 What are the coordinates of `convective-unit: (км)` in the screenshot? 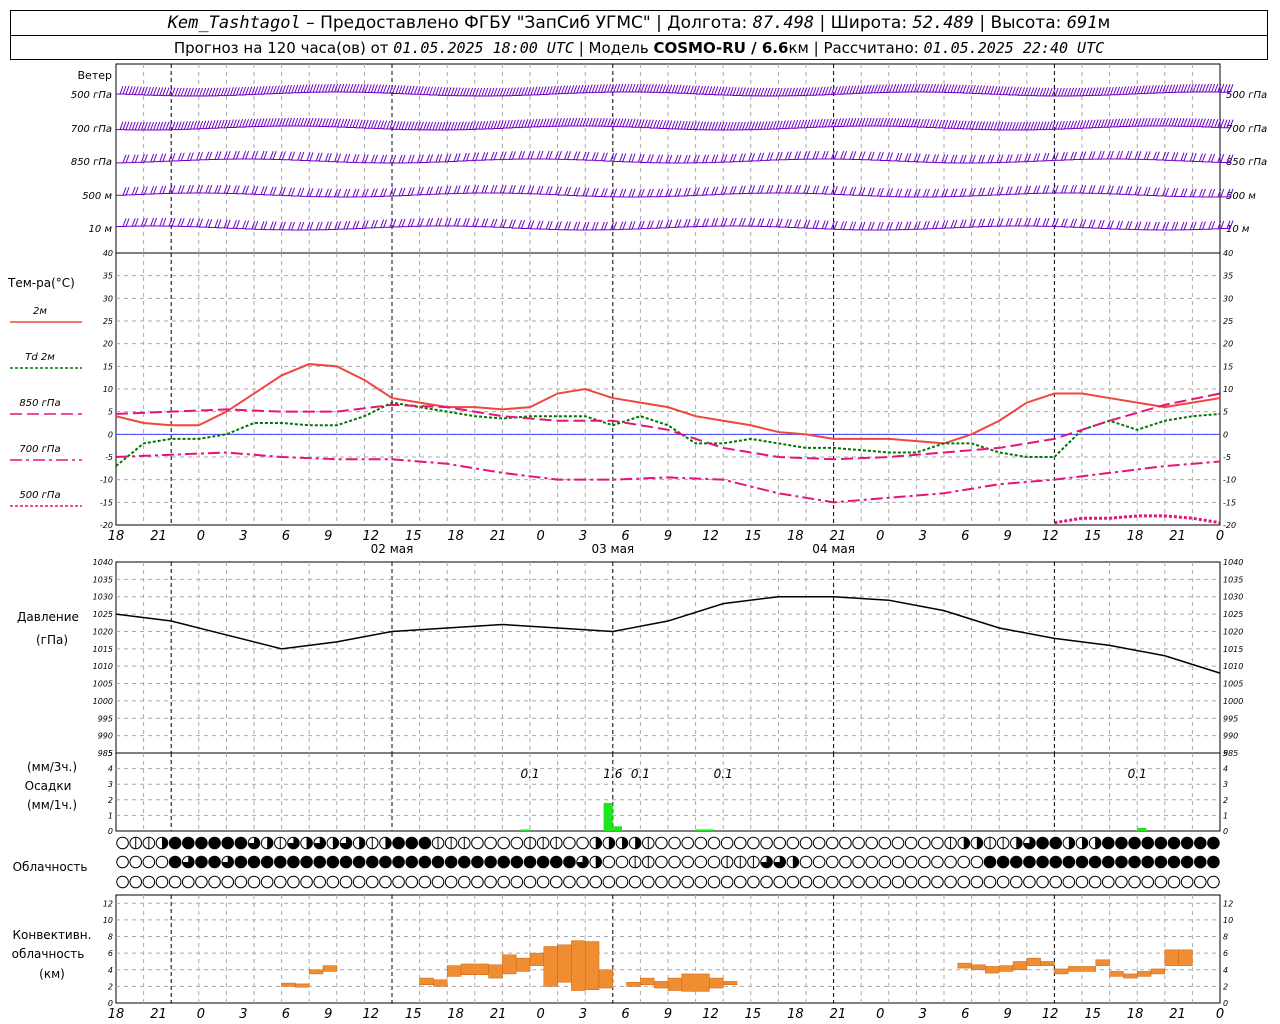 It's located at (52, 974).